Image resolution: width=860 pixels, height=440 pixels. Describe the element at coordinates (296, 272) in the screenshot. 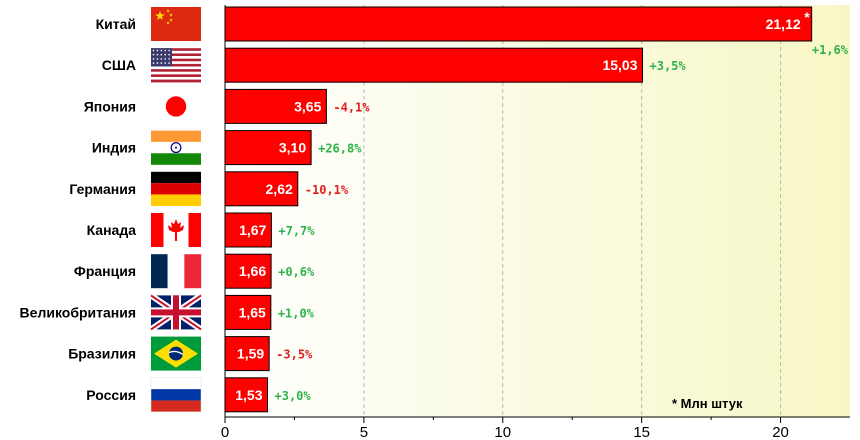

I see `change-label: +0,6%` at that location.